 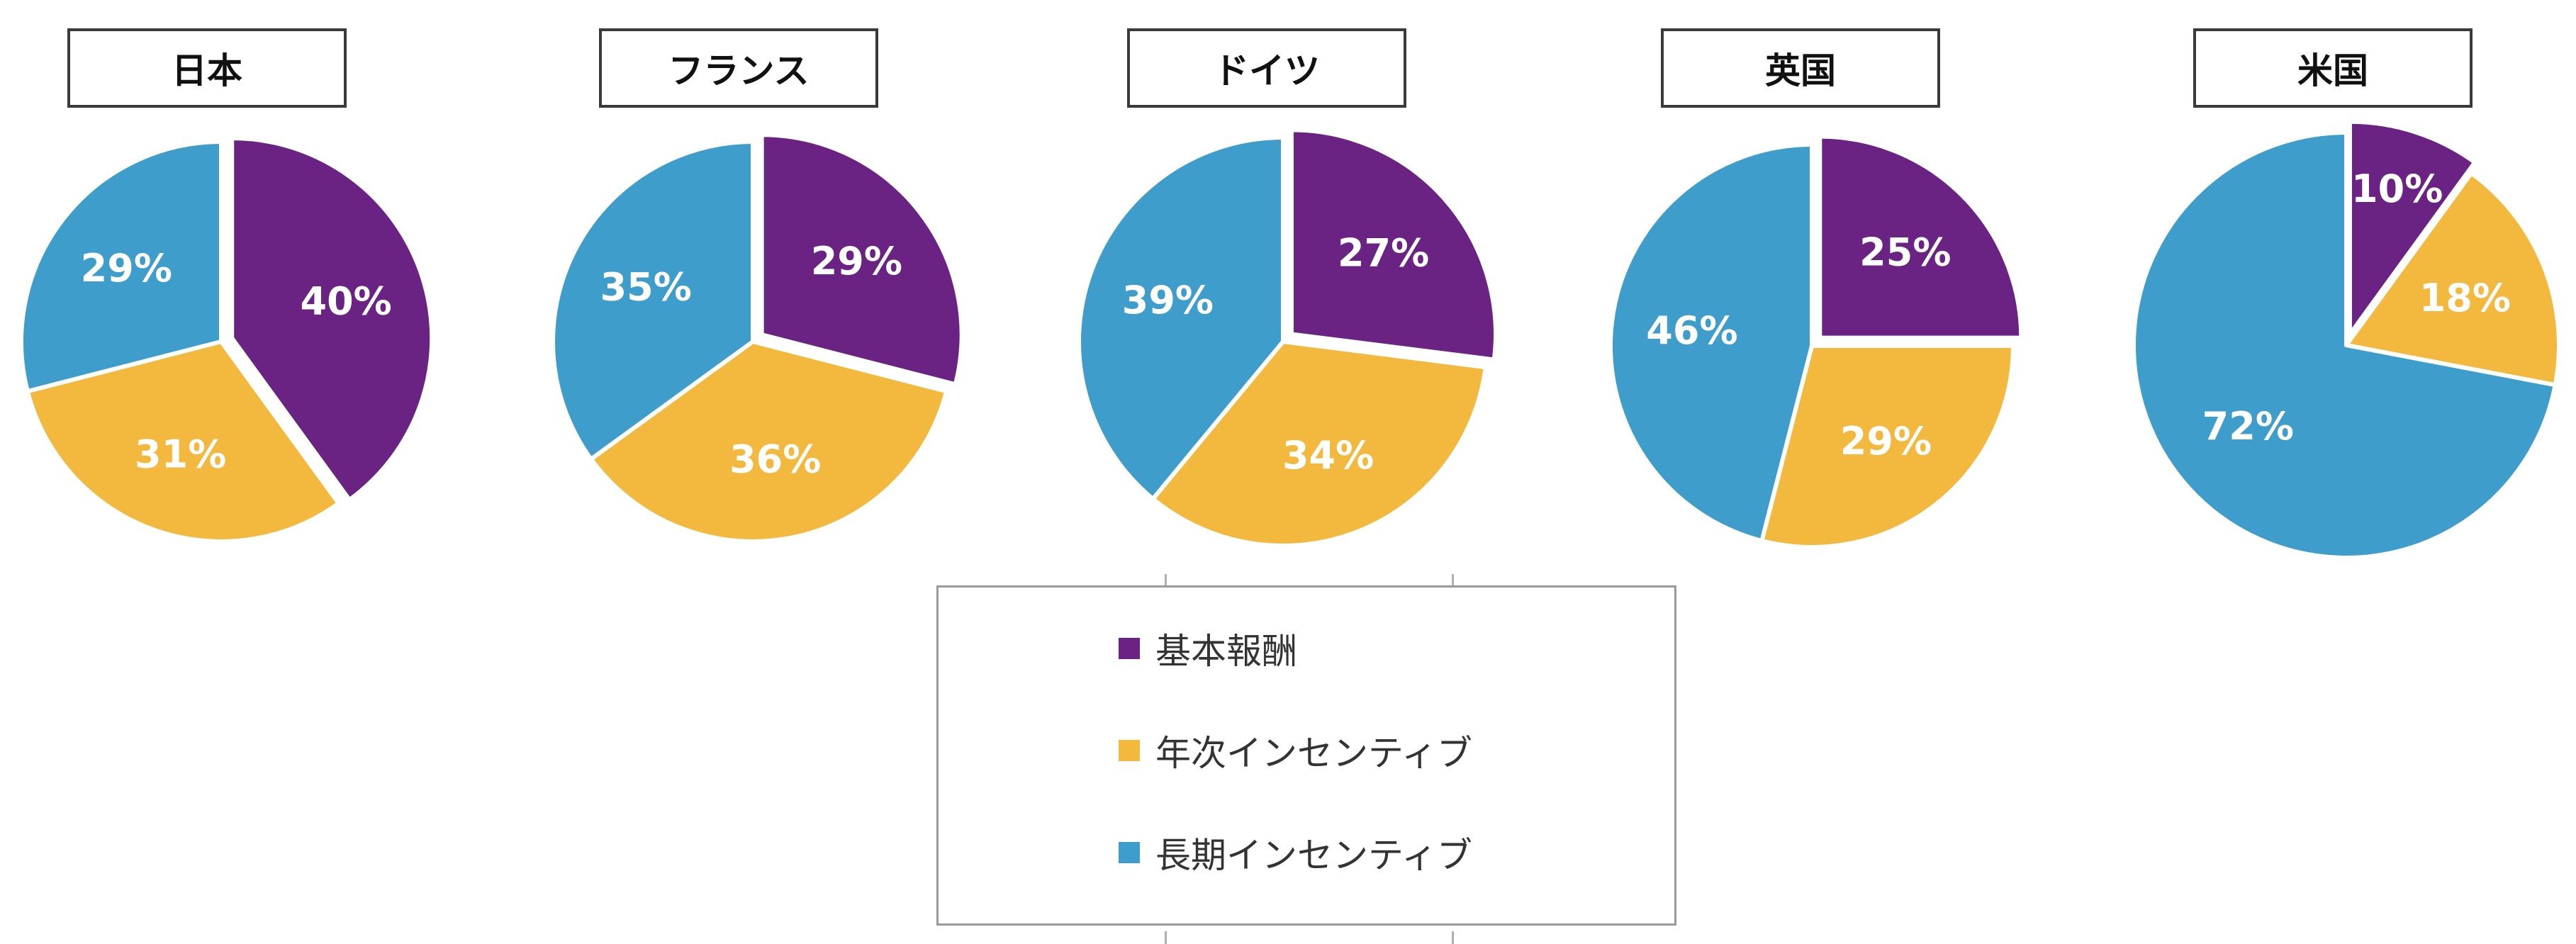 I want to click on legend-item-long-term-incentive: 長期インセンティブ, so click(x=1296, y=852).